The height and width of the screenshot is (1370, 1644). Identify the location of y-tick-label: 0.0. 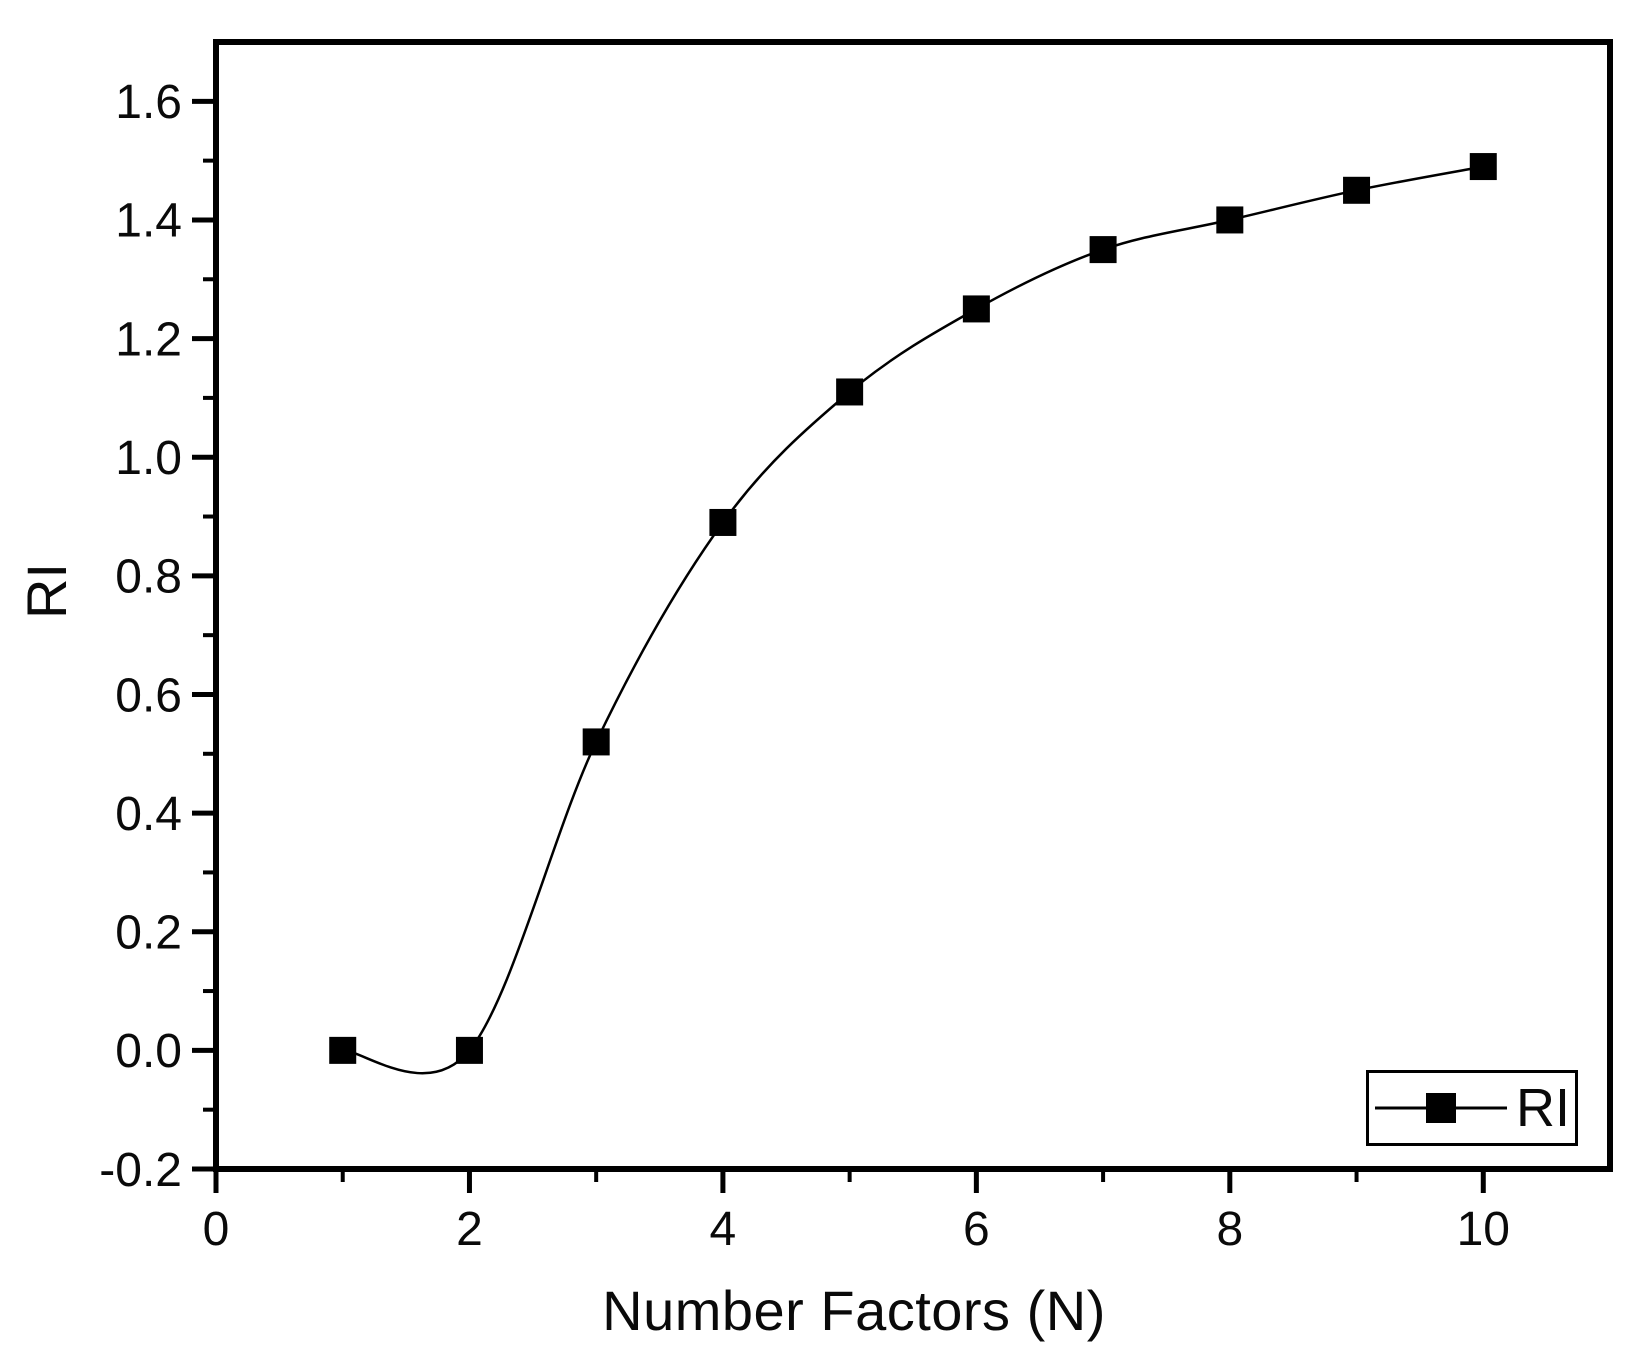
(148, 1051).